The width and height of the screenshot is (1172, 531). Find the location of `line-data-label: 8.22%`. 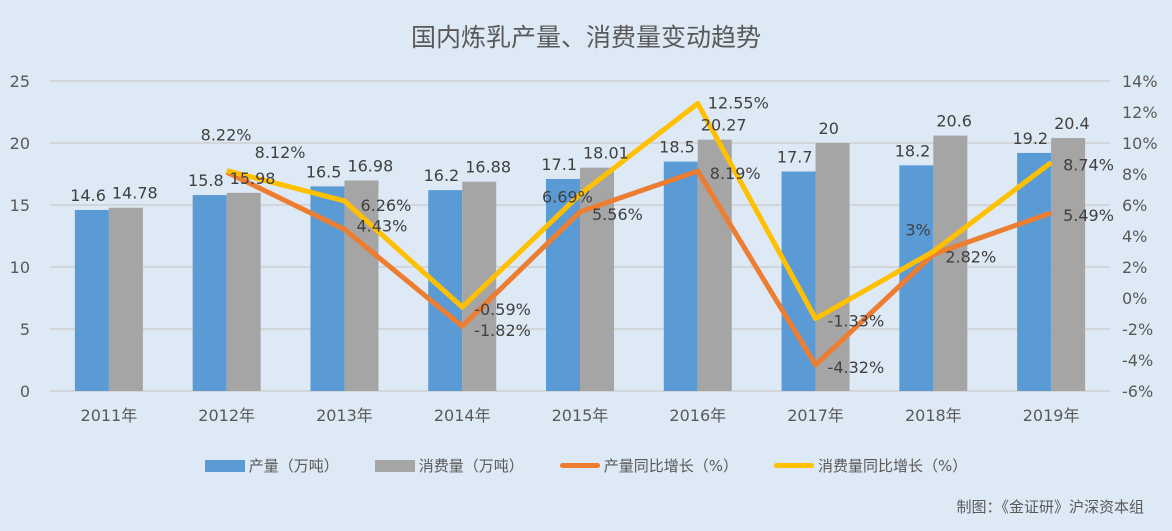

line-data-label: 8.22% is located at coordinates (226, 135).